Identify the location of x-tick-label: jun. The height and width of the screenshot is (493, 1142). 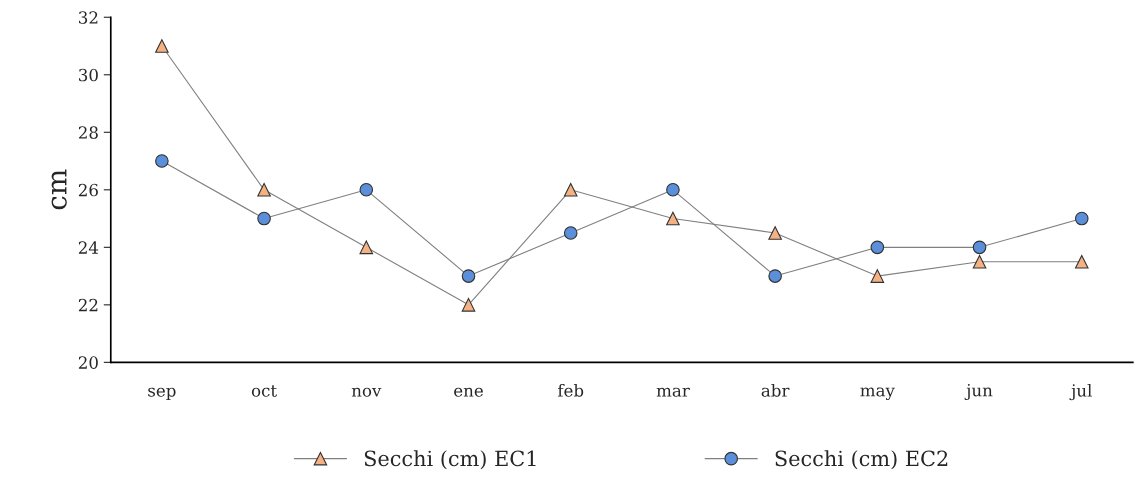
(978, 392).